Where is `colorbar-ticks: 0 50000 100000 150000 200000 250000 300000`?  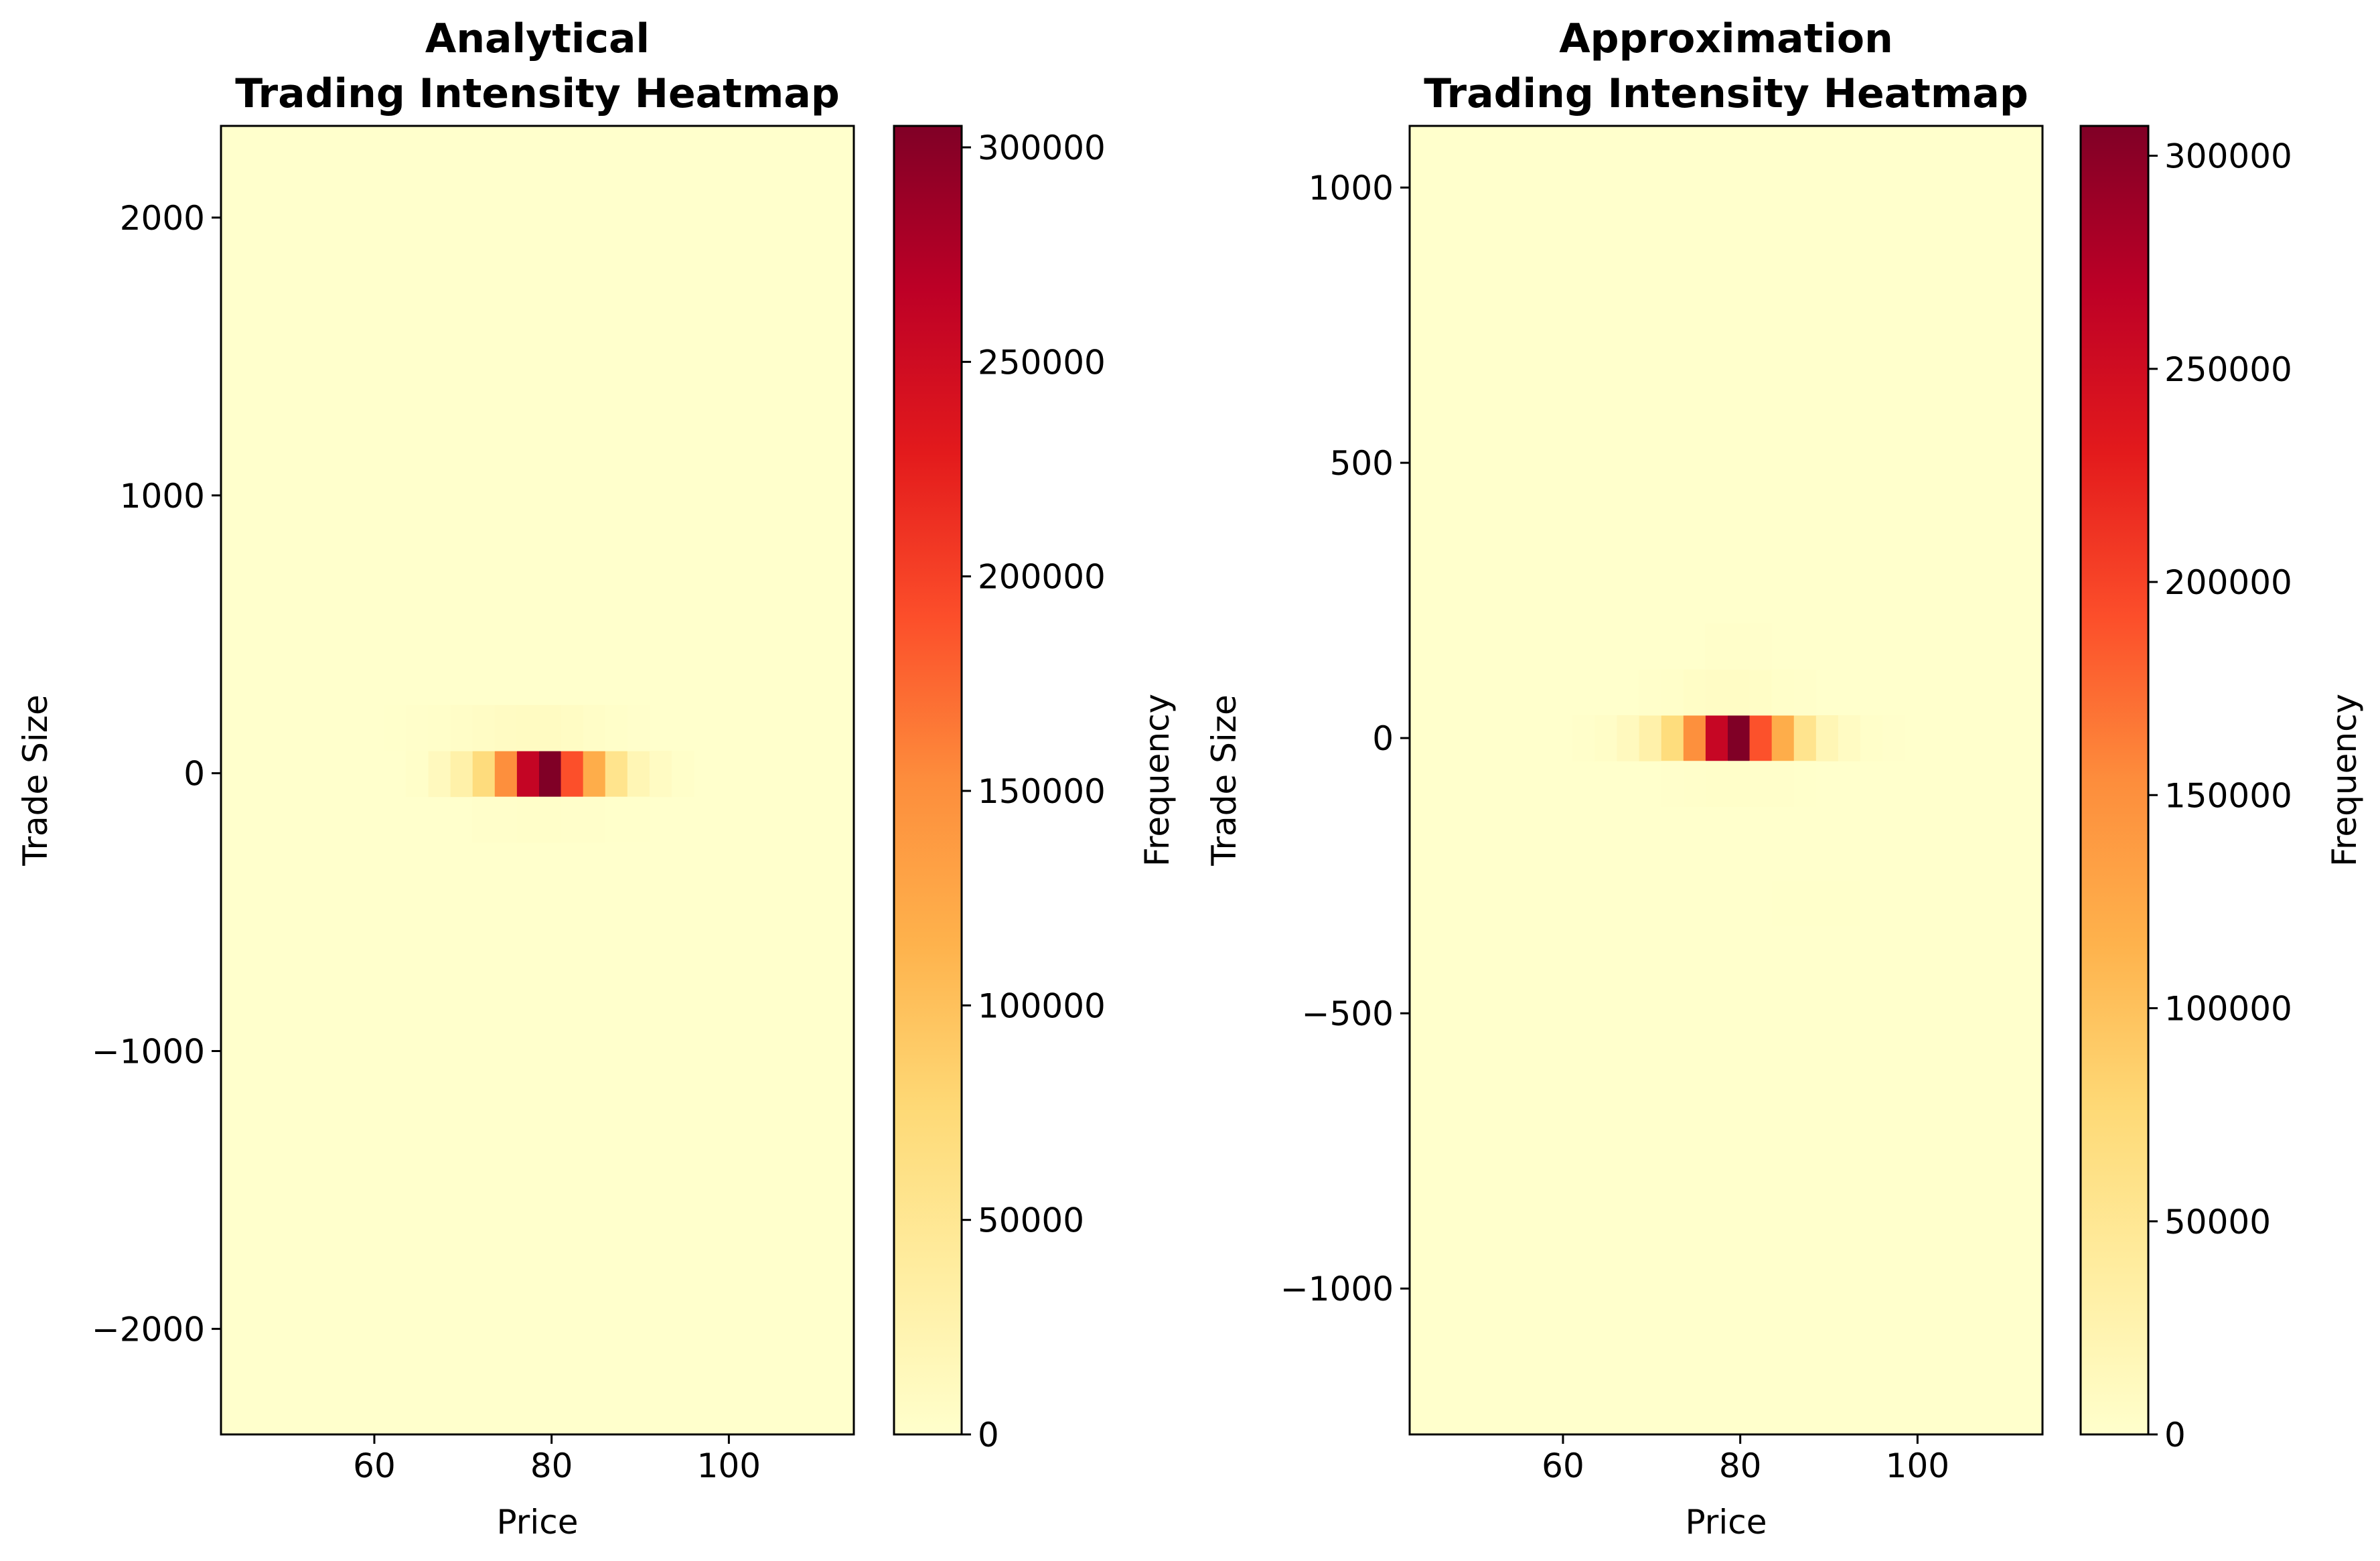
colorbar-ticks: 0 50000 100000 150000 200000 250000 300000 is located at coordinates (1034, 792).